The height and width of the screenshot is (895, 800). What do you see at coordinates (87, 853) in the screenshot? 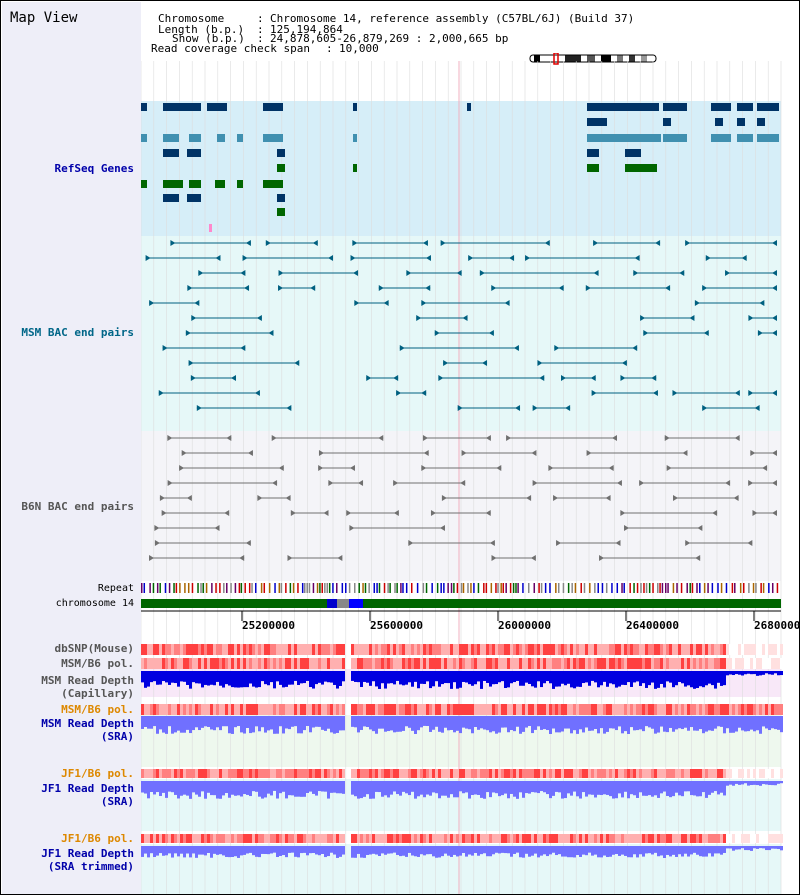
I see `jf1-depth-trim-label: JF1 Read Depth` at bounding box center [87, 853].